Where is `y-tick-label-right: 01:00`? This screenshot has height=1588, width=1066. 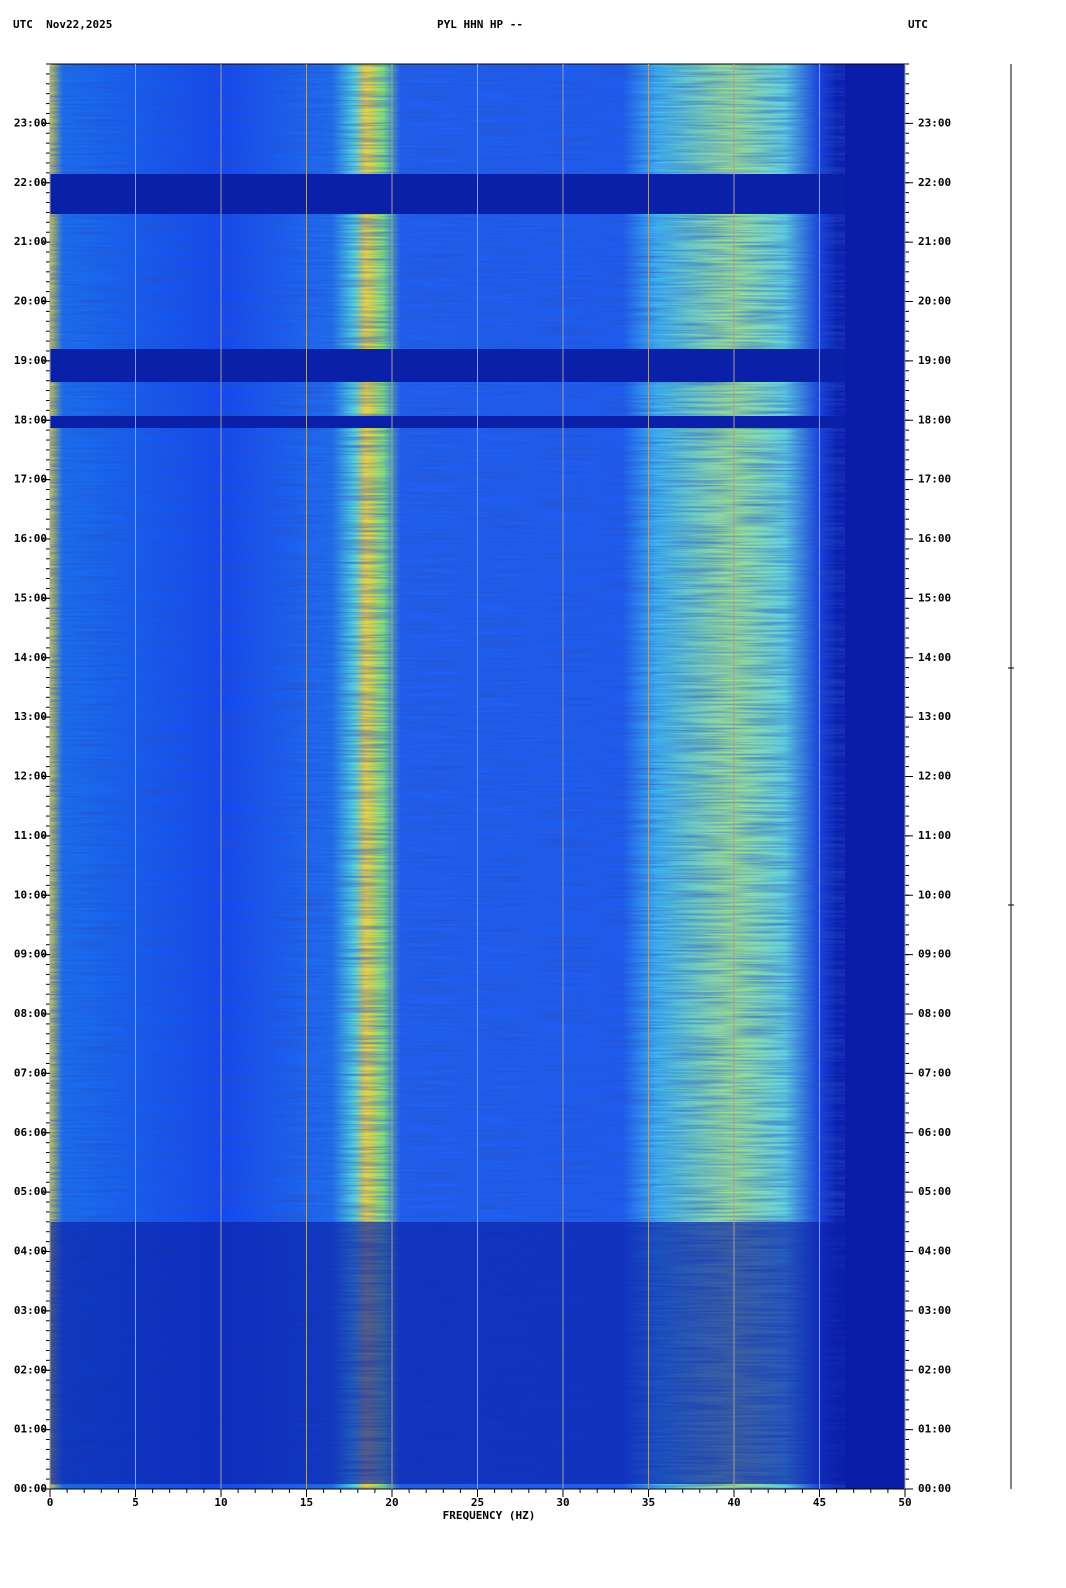
y-tick-label-right: 01:00 is located at coordinates (934, 1429).